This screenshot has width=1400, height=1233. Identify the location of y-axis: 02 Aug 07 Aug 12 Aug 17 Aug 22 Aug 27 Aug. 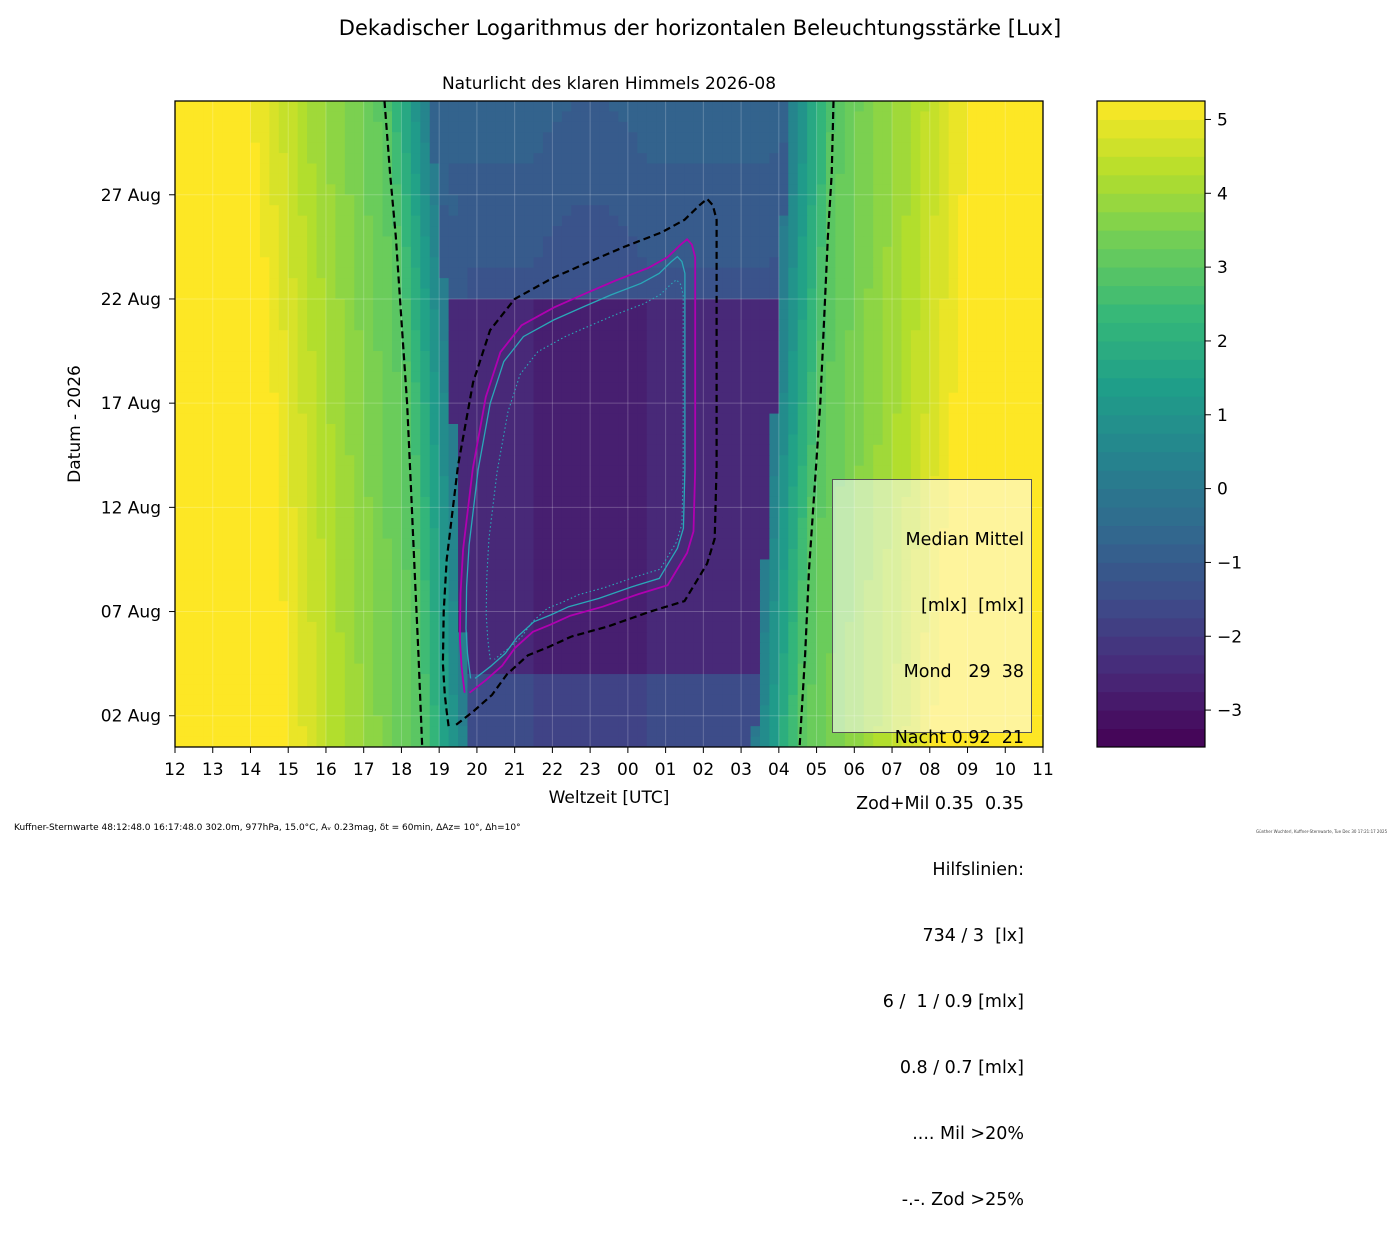
(138, 456).